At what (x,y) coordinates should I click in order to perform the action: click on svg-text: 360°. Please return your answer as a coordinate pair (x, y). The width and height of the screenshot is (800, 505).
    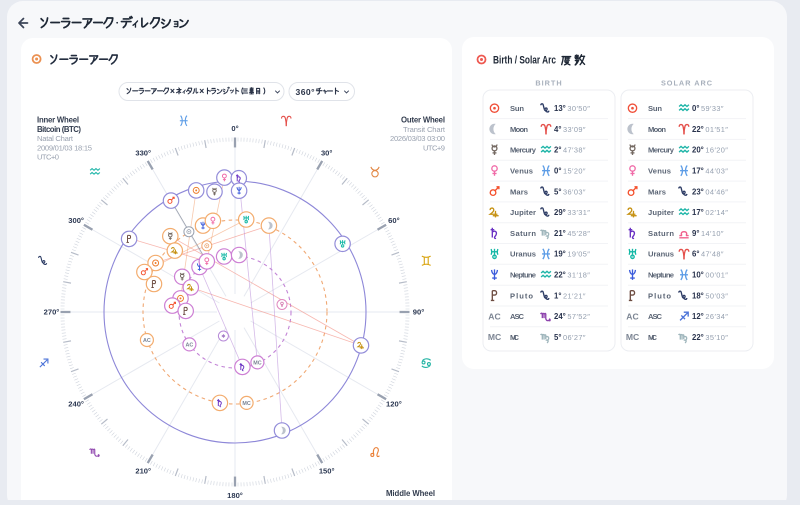
    Looking at the image, I should click on (306, 92).